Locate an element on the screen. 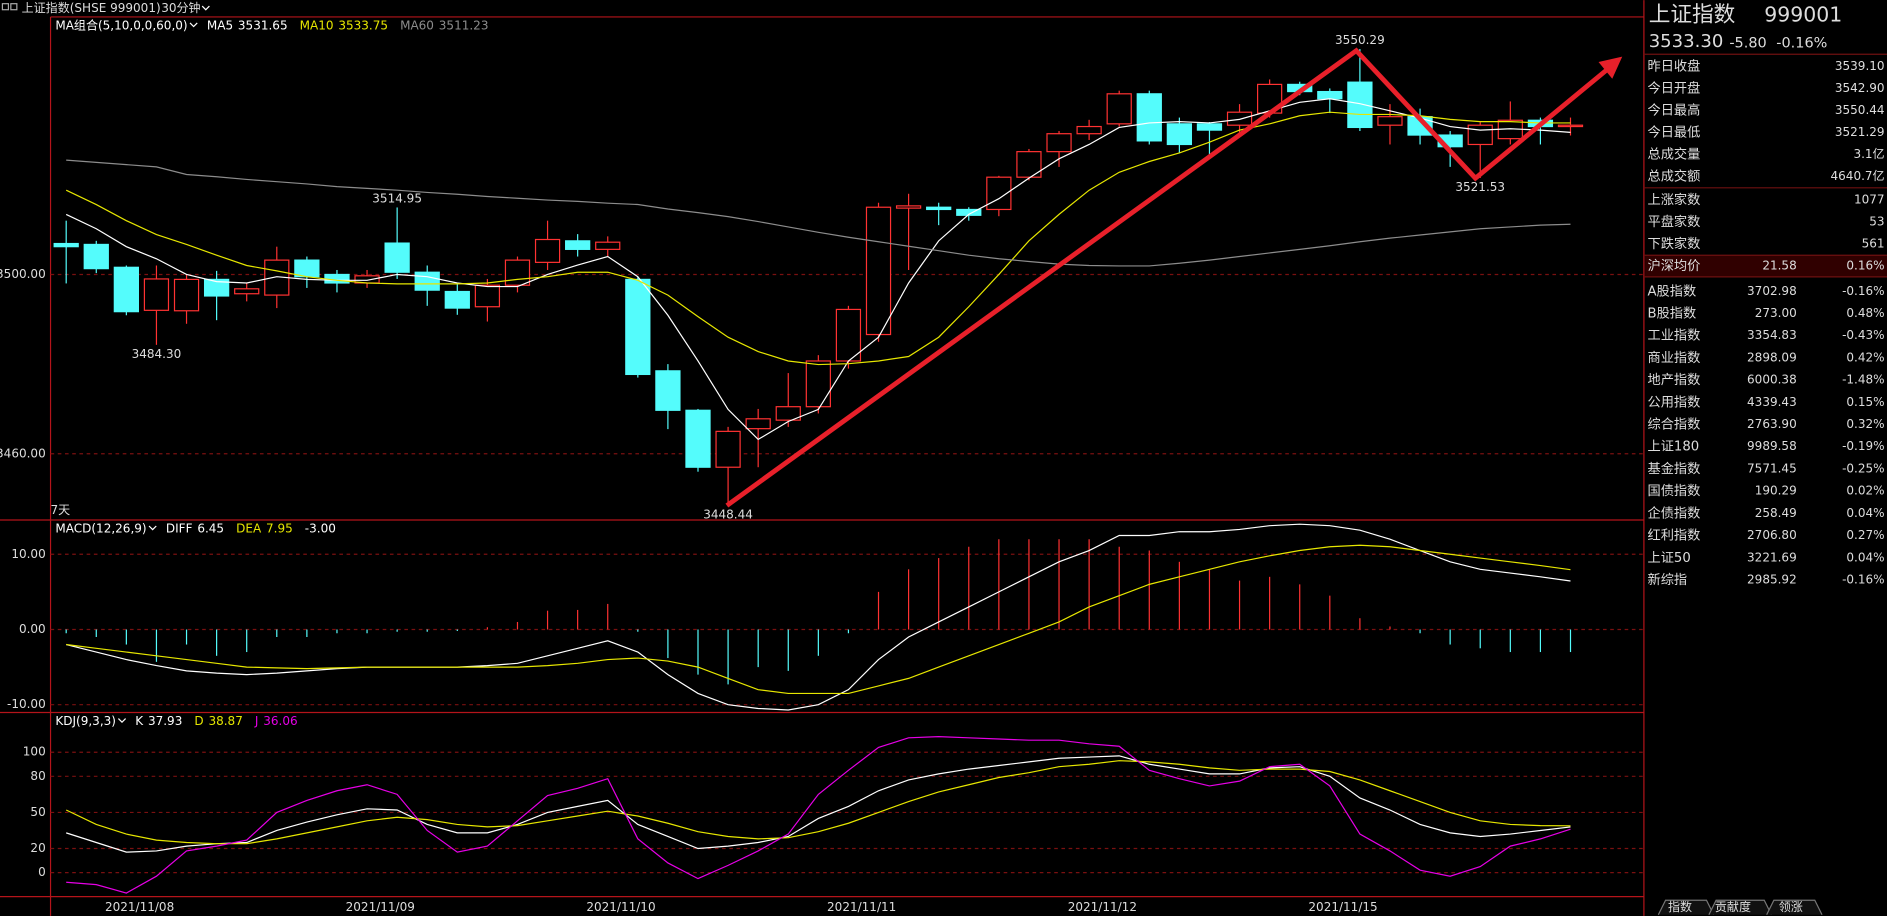 Image resolution: width=1887 pixels, height=916 pixels. dropdown-chevron is located at coordinates (205, 8).